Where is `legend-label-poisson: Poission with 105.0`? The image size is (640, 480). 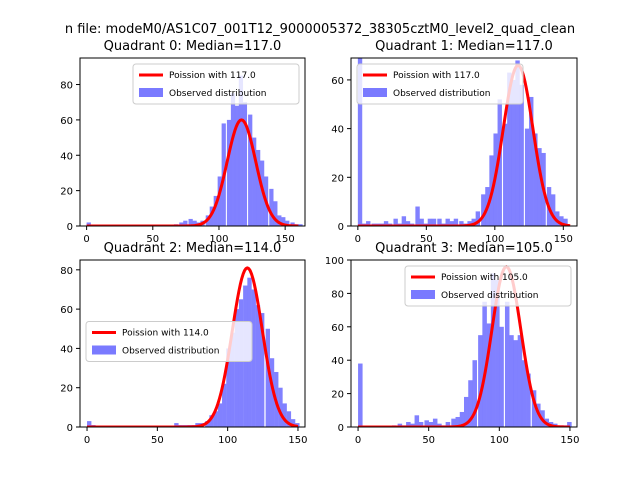 legend-label-poisson: Poission with 105.0 is located at coordinates (484, 278).